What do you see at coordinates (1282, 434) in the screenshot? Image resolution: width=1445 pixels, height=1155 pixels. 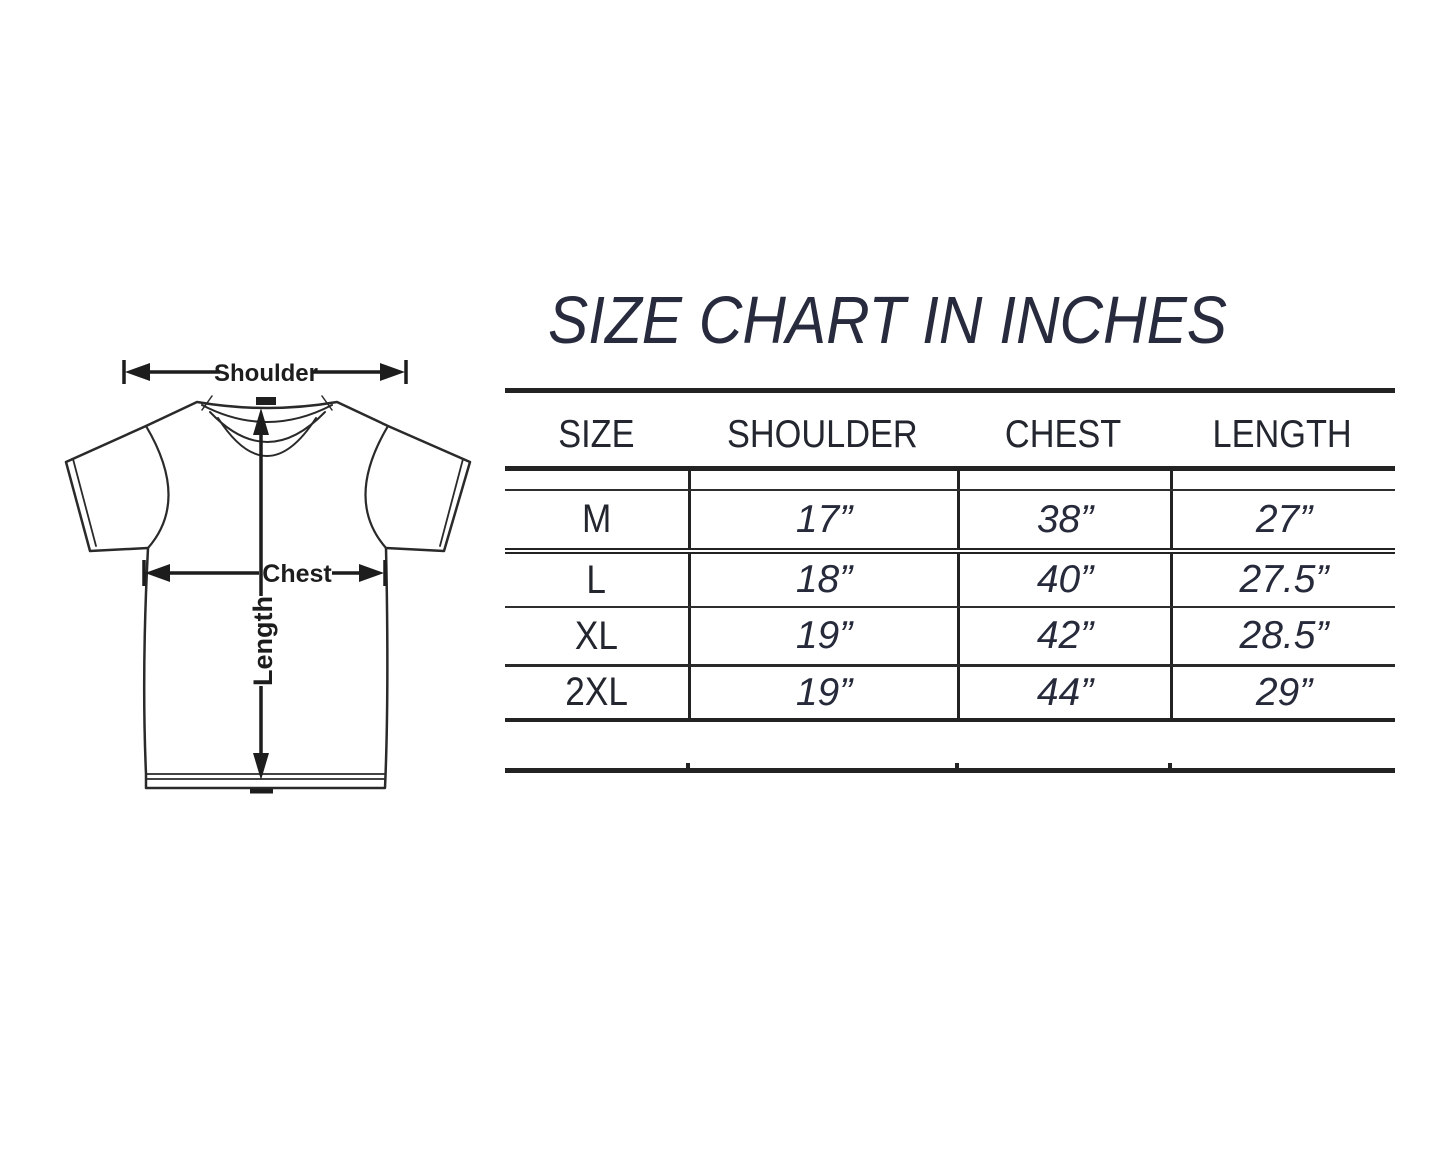 I see `column-header-length: LENGTH` at bounding box center [1282, 434].